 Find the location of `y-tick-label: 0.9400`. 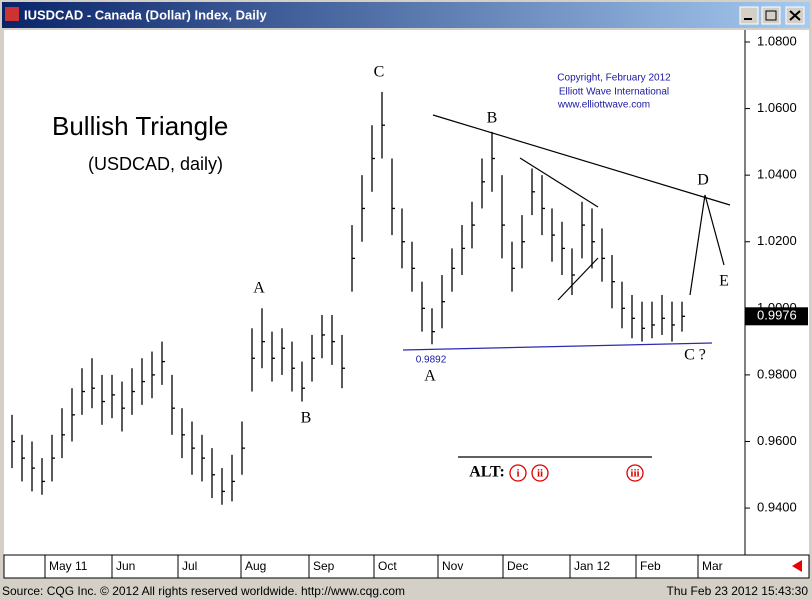

y-tick-label: 0.9400 is located at coordinates (777, 506).